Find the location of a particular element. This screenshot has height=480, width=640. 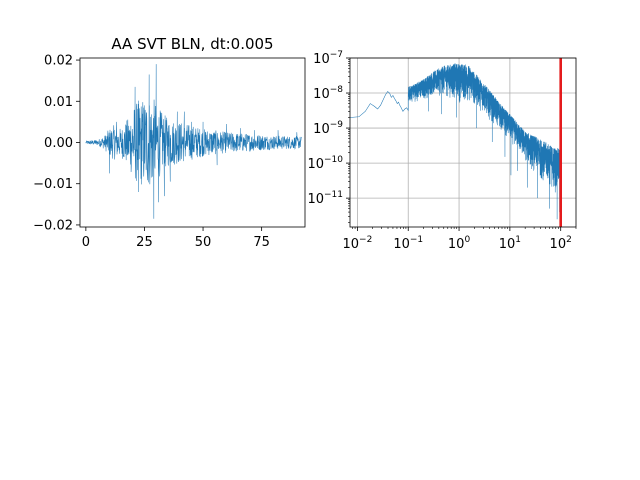

spectrum-plot-area is located at coordinates (463, 142).